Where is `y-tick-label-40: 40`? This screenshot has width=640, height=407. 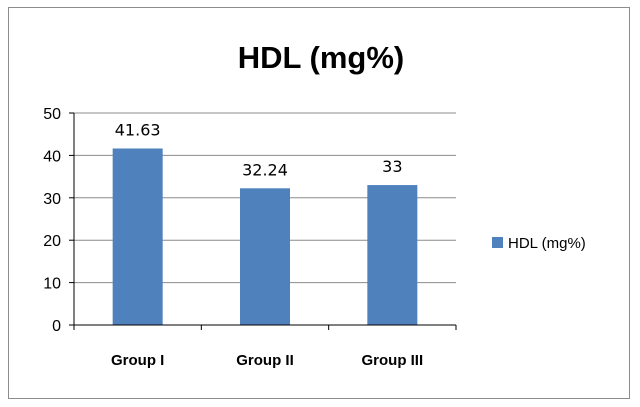
y-tick-label-40: 40 is located at coordinates (52, 156).